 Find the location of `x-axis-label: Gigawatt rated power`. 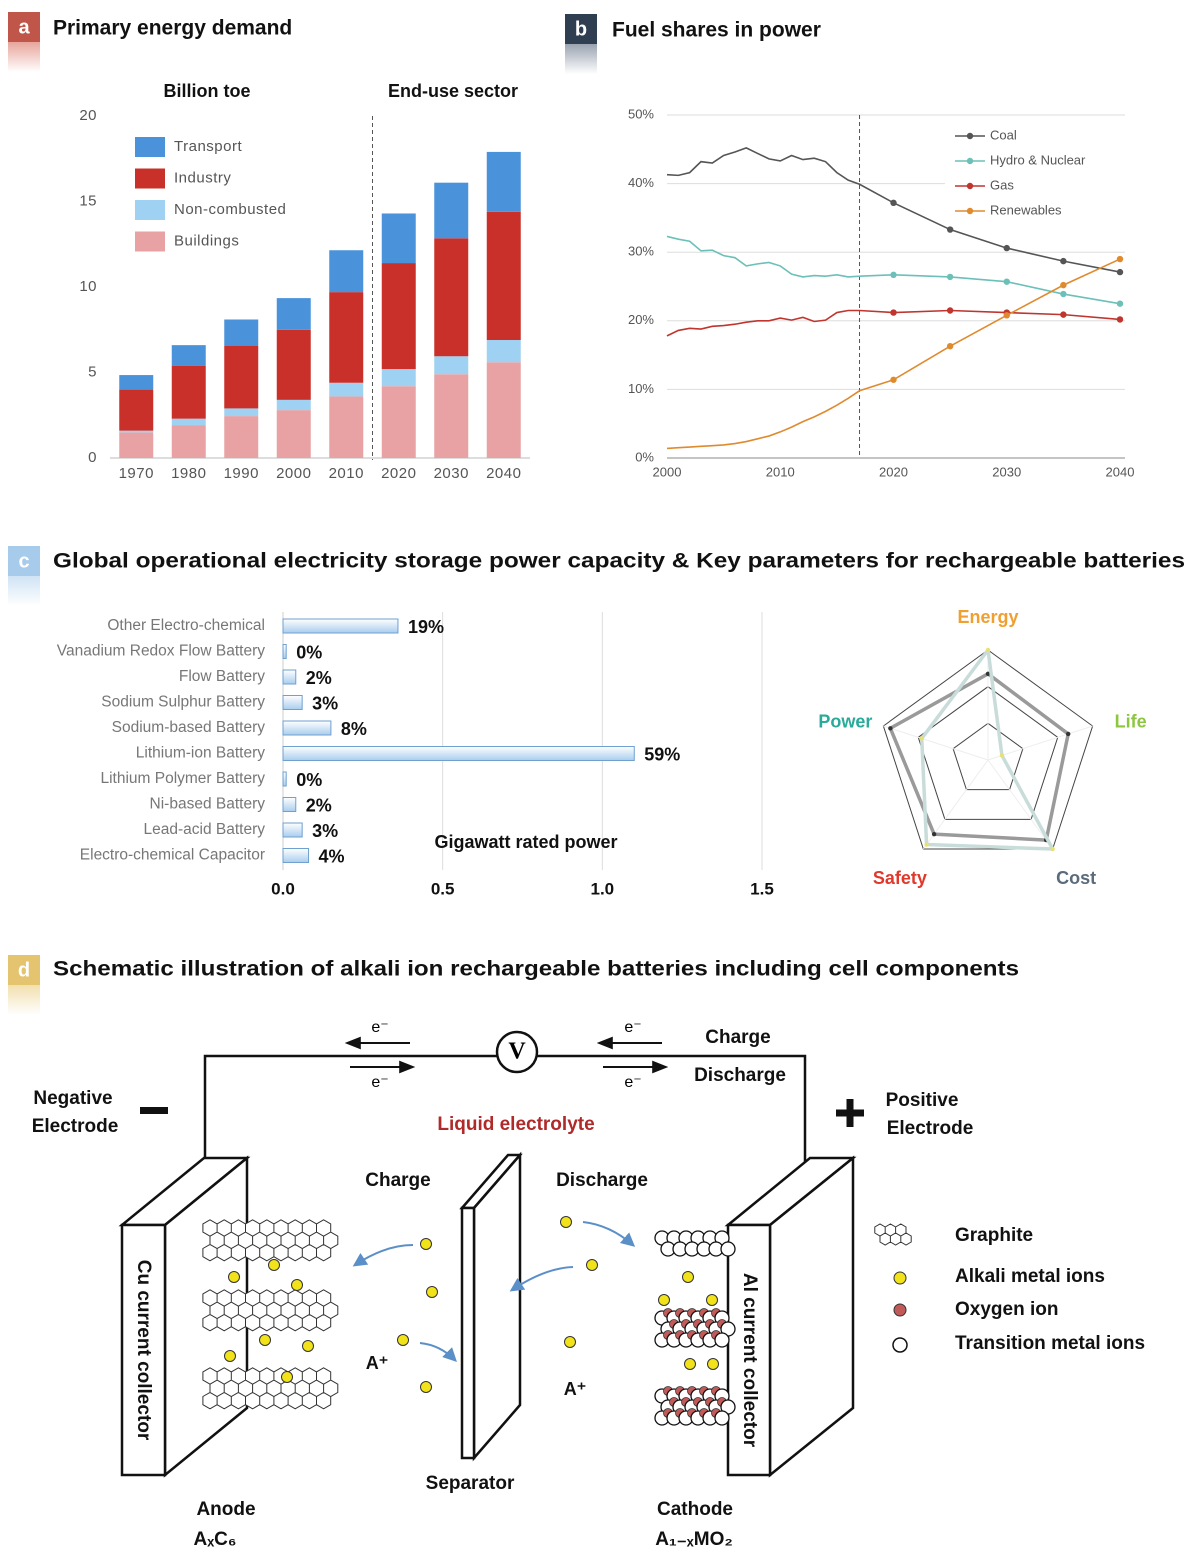

x-axis-label: Gigawatt rated power is located at coordinates (525, 842).